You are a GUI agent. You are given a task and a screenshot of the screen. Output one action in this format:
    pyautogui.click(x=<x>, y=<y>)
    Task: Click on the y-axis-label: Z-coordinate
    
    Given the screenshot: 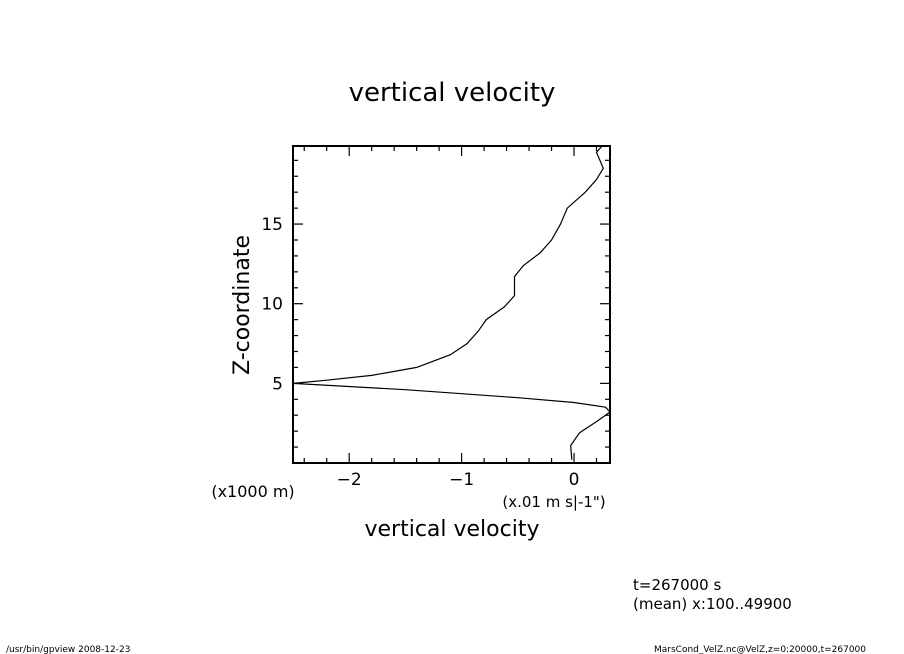 What is the action you would take?
    pyautogui.click(x=242, y=305)
    